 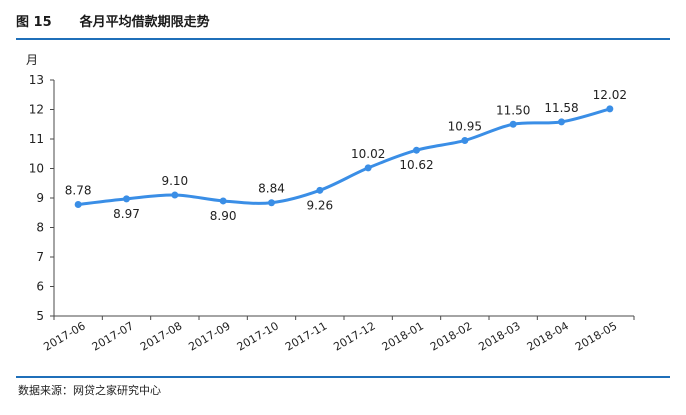 What do you see at coordinates (416, 165) in the screenshot?
I see `data-label: 10.62` at bounding box center [416, 165].